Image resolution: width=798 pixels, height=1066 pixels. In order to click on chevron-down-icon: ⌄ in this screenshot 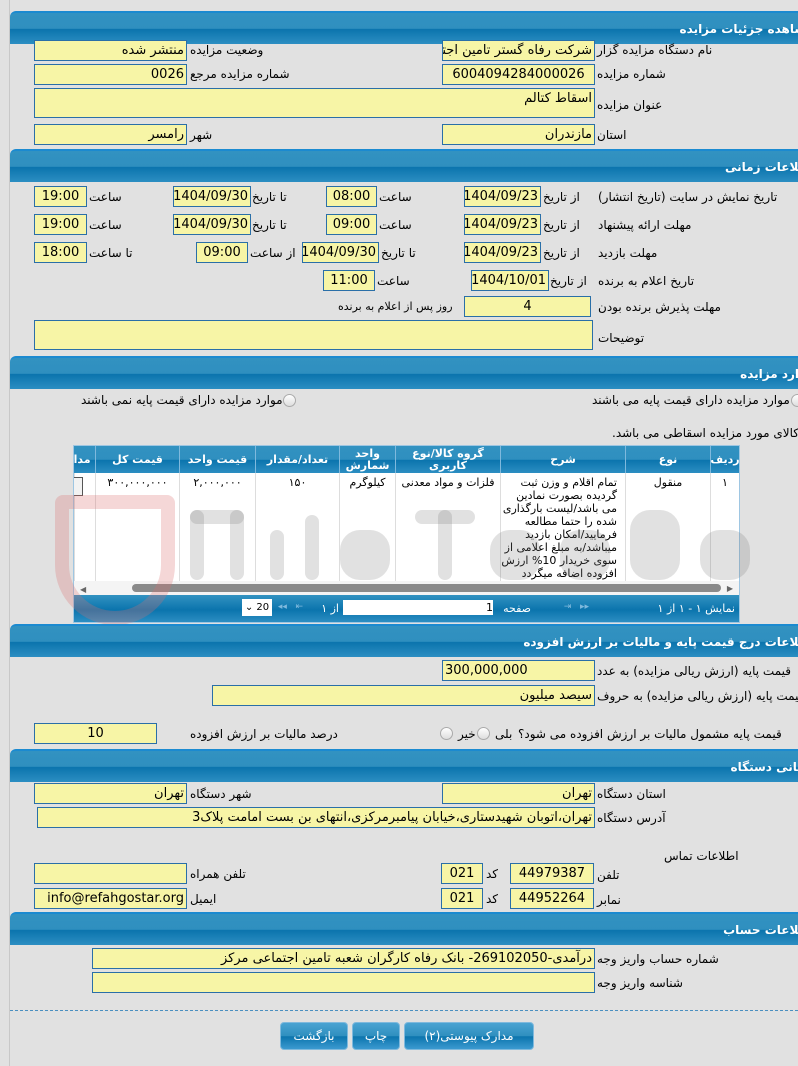, I will do `click(249, 607)`.